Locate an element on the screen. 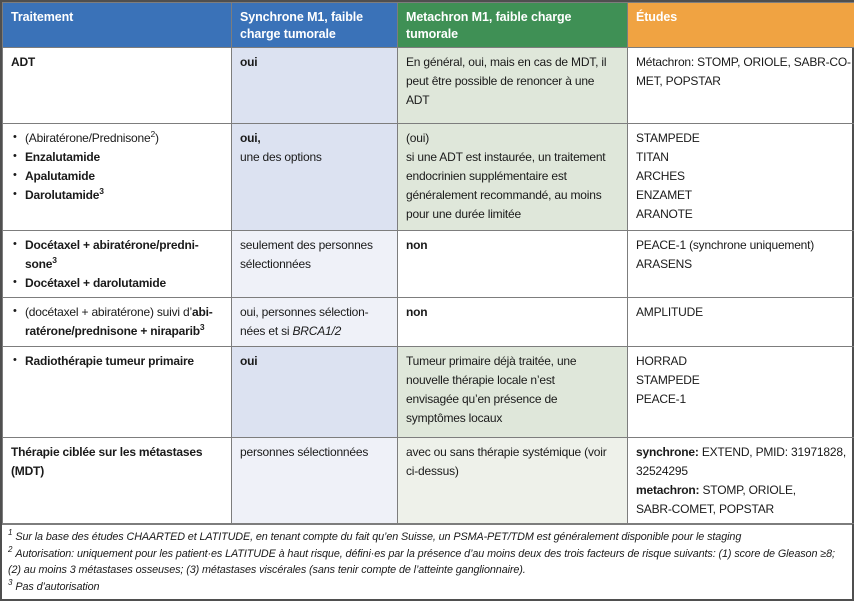  text-segment: BRCA1/2 is located at coordinates (317, 331).